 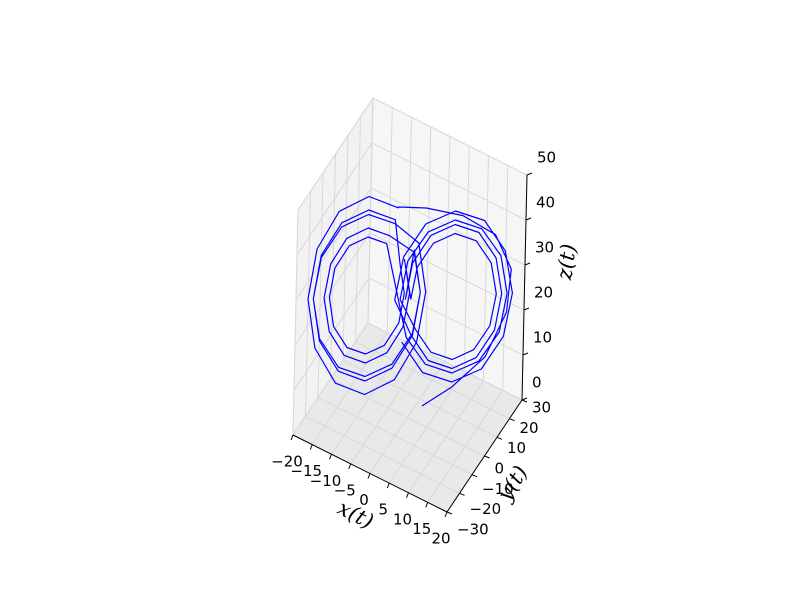 What do you see at coordinates (529, 428) in the screenshot?
I see `y-tick-label: 20` at bounding box center [529, 428].